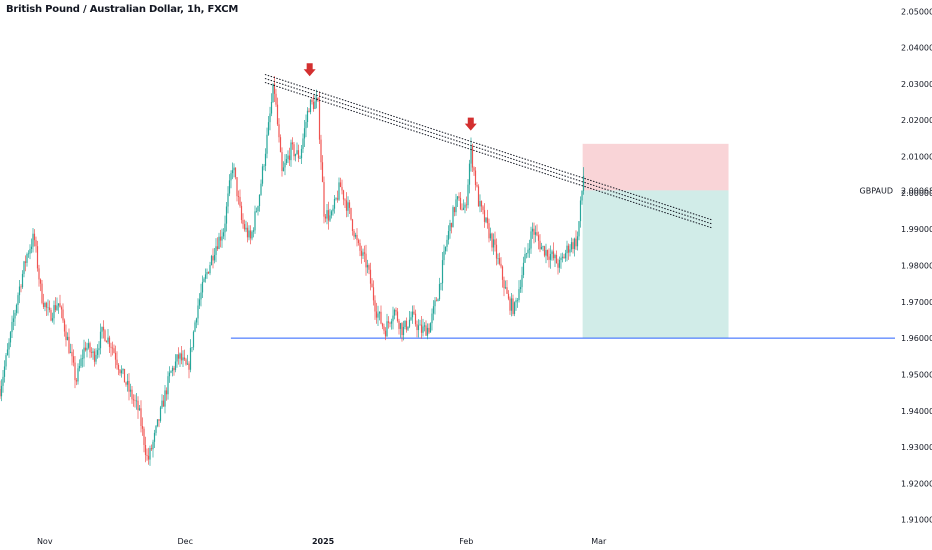  I want to click on x-tick-label: Mar, so click(599, 541).